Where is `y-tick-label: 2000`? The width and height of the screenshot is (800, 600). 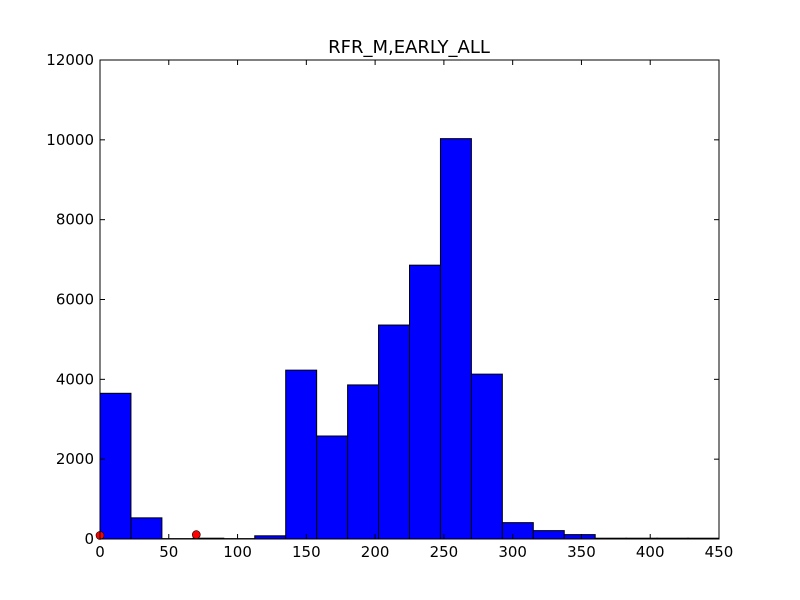
y-tick-label: 2000 is located at coordinates (75, 459).